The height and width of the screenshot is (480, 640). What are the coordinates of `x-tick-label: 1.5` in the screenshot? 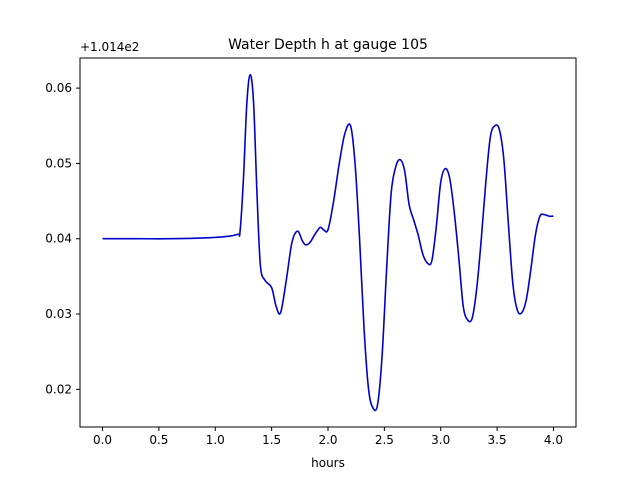 It's located at (271, 440).